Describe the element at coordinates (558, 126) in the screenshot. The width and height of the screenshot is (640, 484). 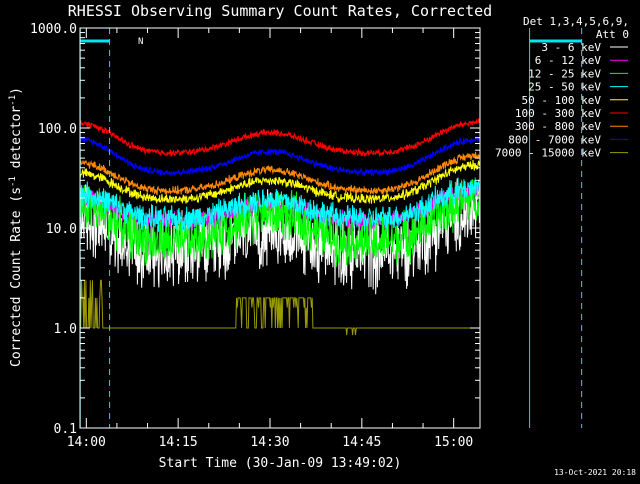
I see `legend-entry-label: 300 - 800 keV` at that location.